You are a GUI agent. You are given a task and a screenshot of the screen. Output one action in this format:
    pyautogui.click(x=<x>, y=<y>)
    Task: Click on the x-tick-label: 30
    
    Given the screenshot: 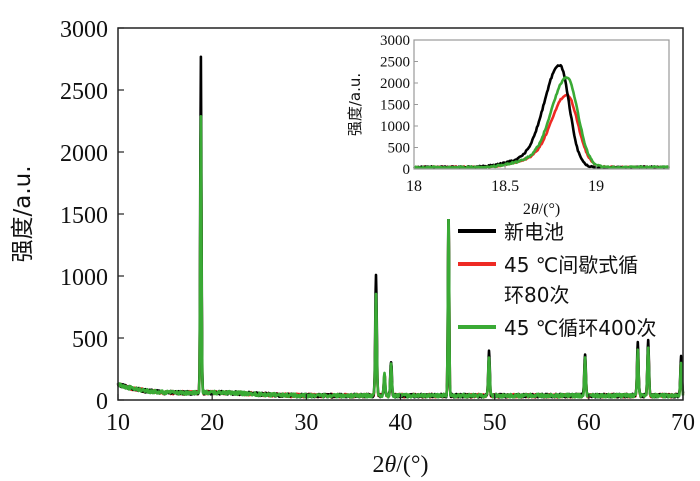 What is the action you would take?
    pyautogui.click(x=306, y=423)
    